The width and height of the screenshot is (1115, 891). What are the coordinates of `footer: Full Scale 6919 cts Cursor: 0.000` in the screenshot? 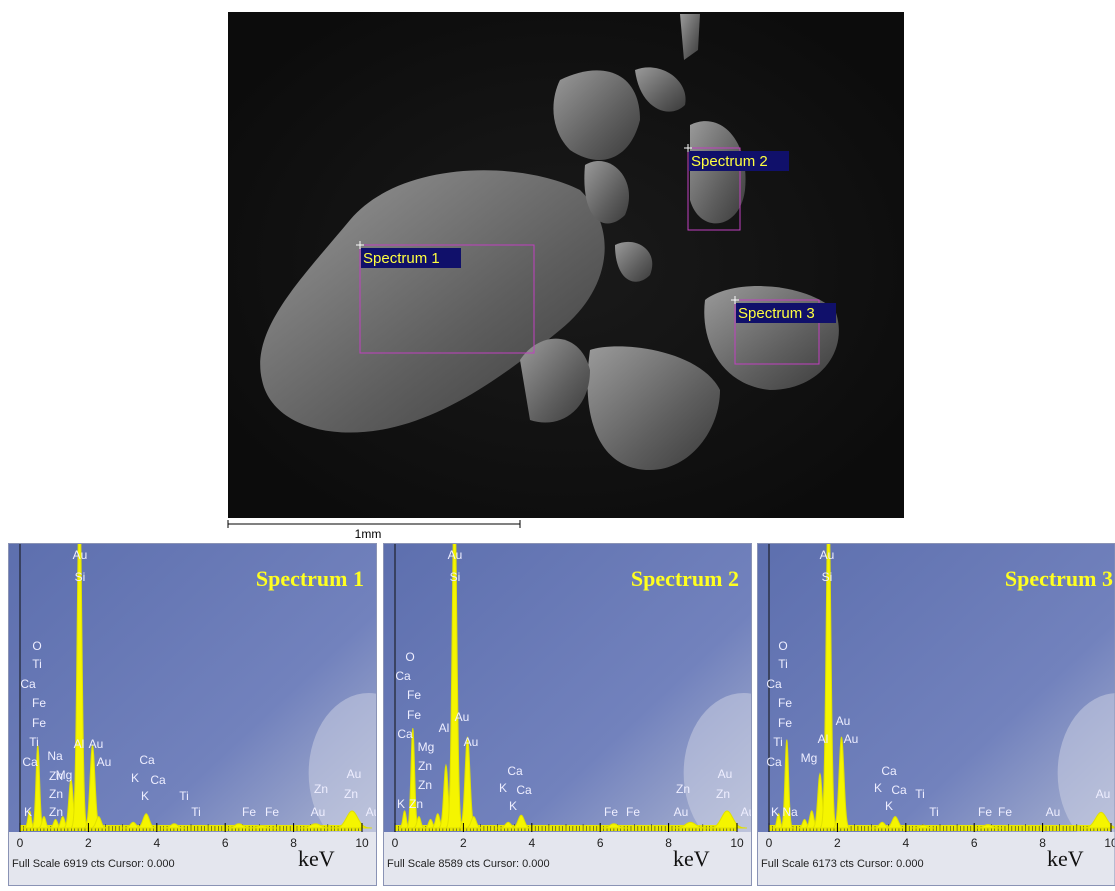 It's located at (93, 864).